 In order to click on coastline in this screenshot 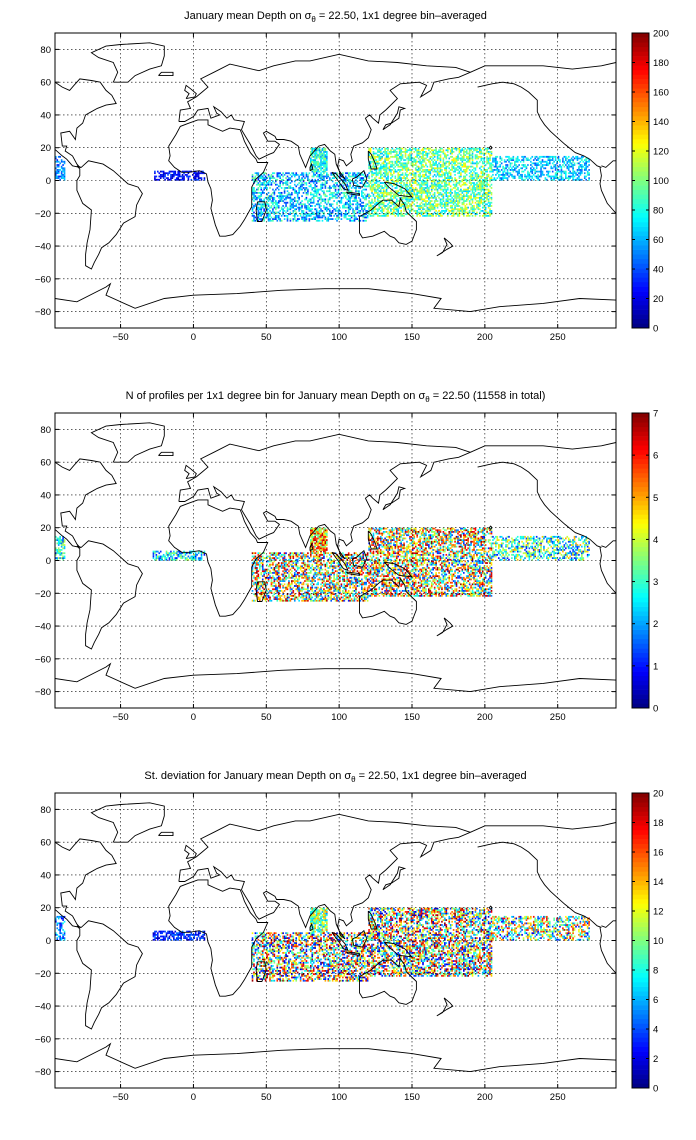, I will do `click(261, 211)`.